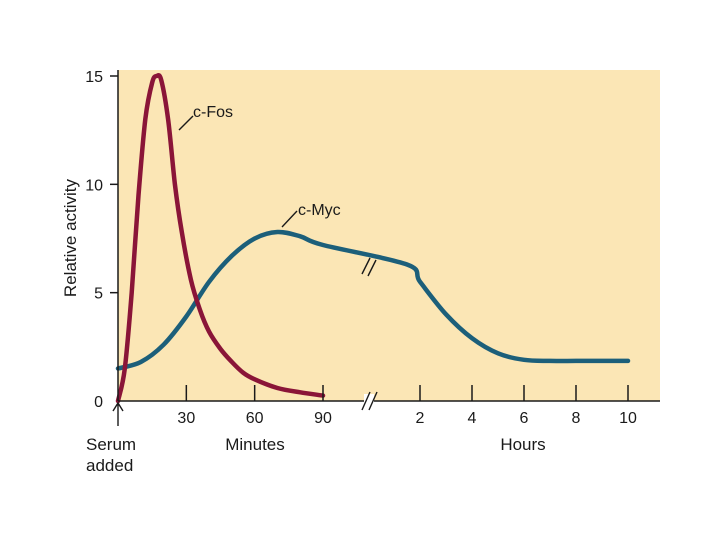 This screenshot has height=540, width=720. Describe the element at coordinates (98, 294) in the screenshot. I see `y-tick-label: 5` at that location.